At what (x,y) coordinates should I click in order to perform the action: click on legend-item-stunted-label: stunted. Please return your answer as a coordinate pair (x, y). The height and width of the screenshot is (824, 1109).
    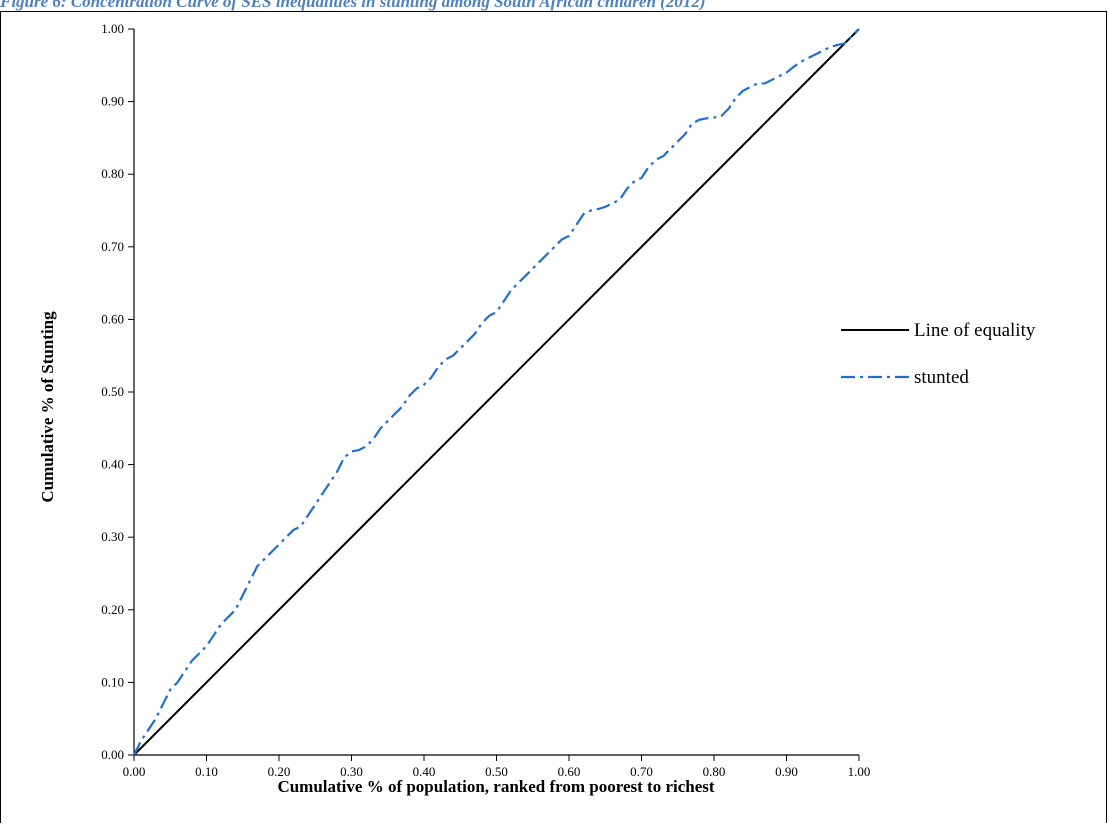
    Looking at the image, I should click on (941, 377).